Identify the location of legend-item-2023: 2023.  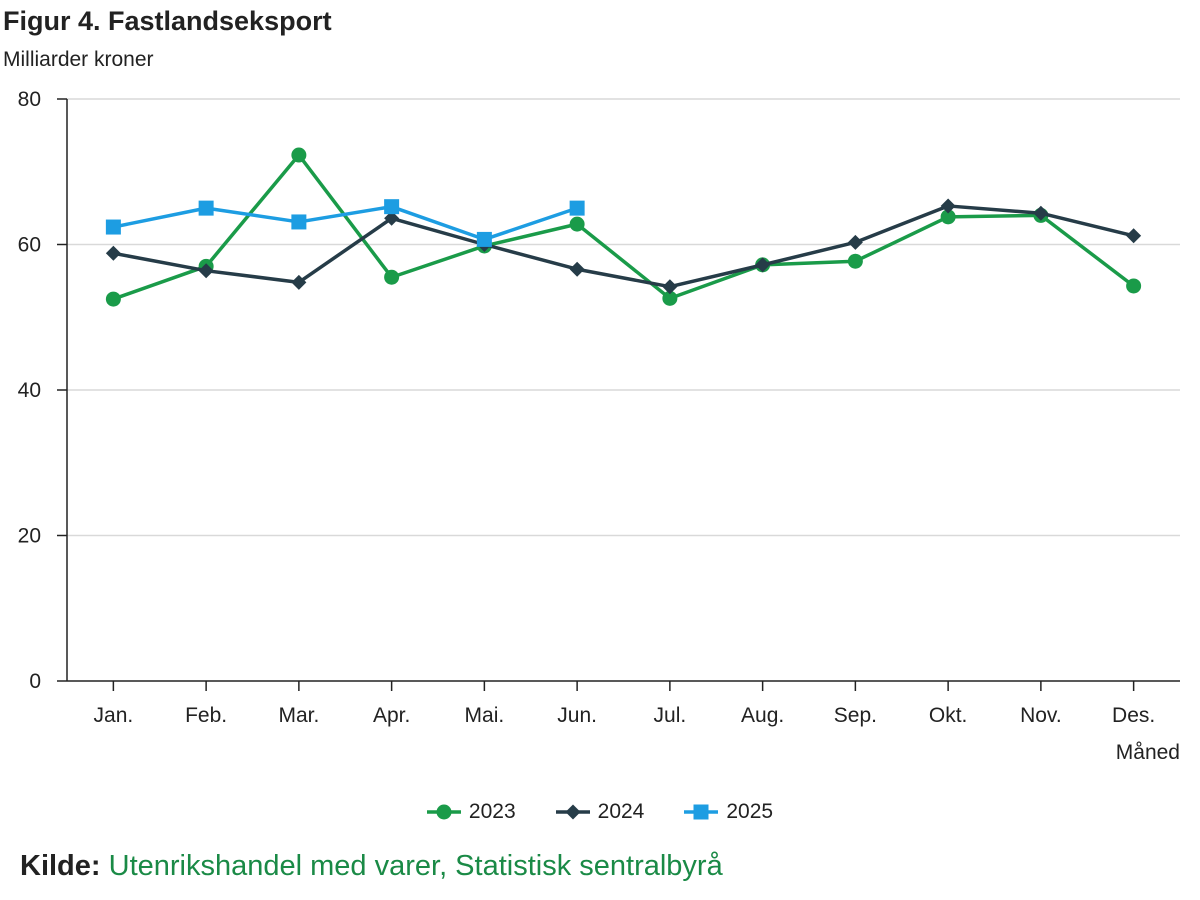
(471, 812).